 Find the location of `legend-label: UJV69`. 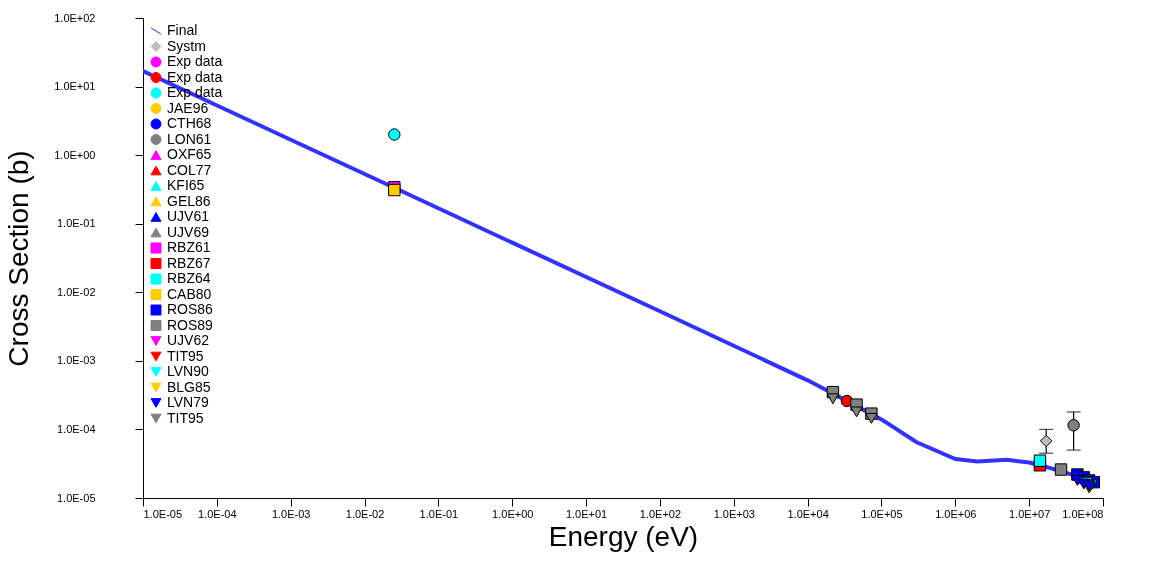

legend-label: UJV69 is located at coordinates (188, 231).